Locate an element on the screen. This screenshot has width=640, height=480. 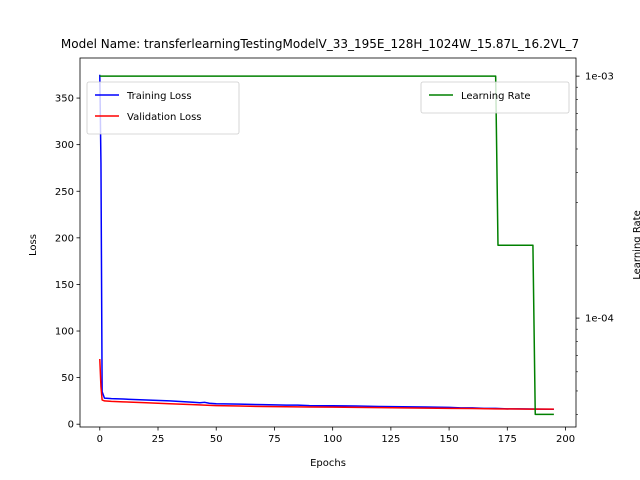
y-tick-label: 100 is located at coordinates (64, 332).